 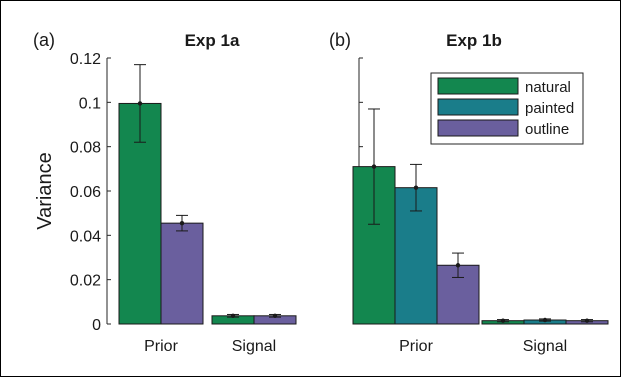 What do you see at coordinates (85, 148) in the screenshot?
I see `y-tick-label: 0.08` at bounding box center [85, 148].